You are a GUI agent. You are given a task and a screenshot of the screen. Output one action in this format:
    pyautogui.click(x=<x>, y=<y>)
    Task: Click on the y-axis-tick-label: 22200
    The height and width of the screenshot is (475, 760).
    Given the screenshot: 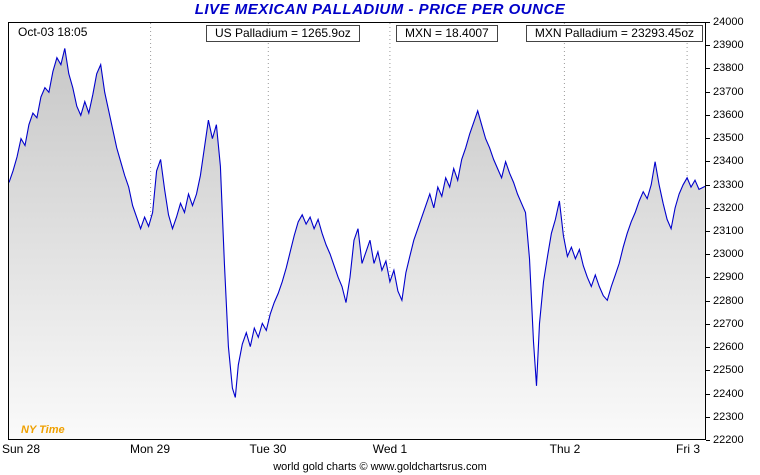 What is the action you would take?
    pyautogui.click(x=728, y=440)
    